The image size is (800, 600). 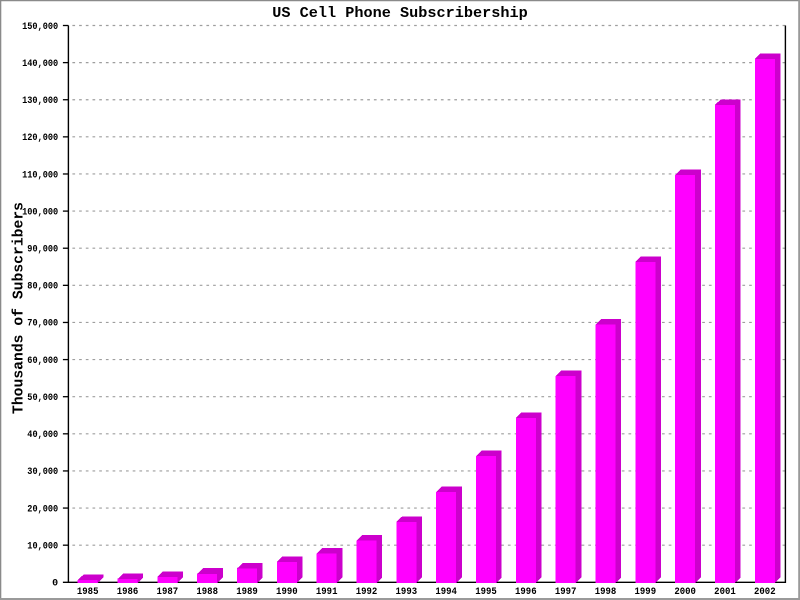 What do you see at coordinates (42, 546) in the screenshot?
I see `svg-text: 10,000` at bounding box center [42, 546].